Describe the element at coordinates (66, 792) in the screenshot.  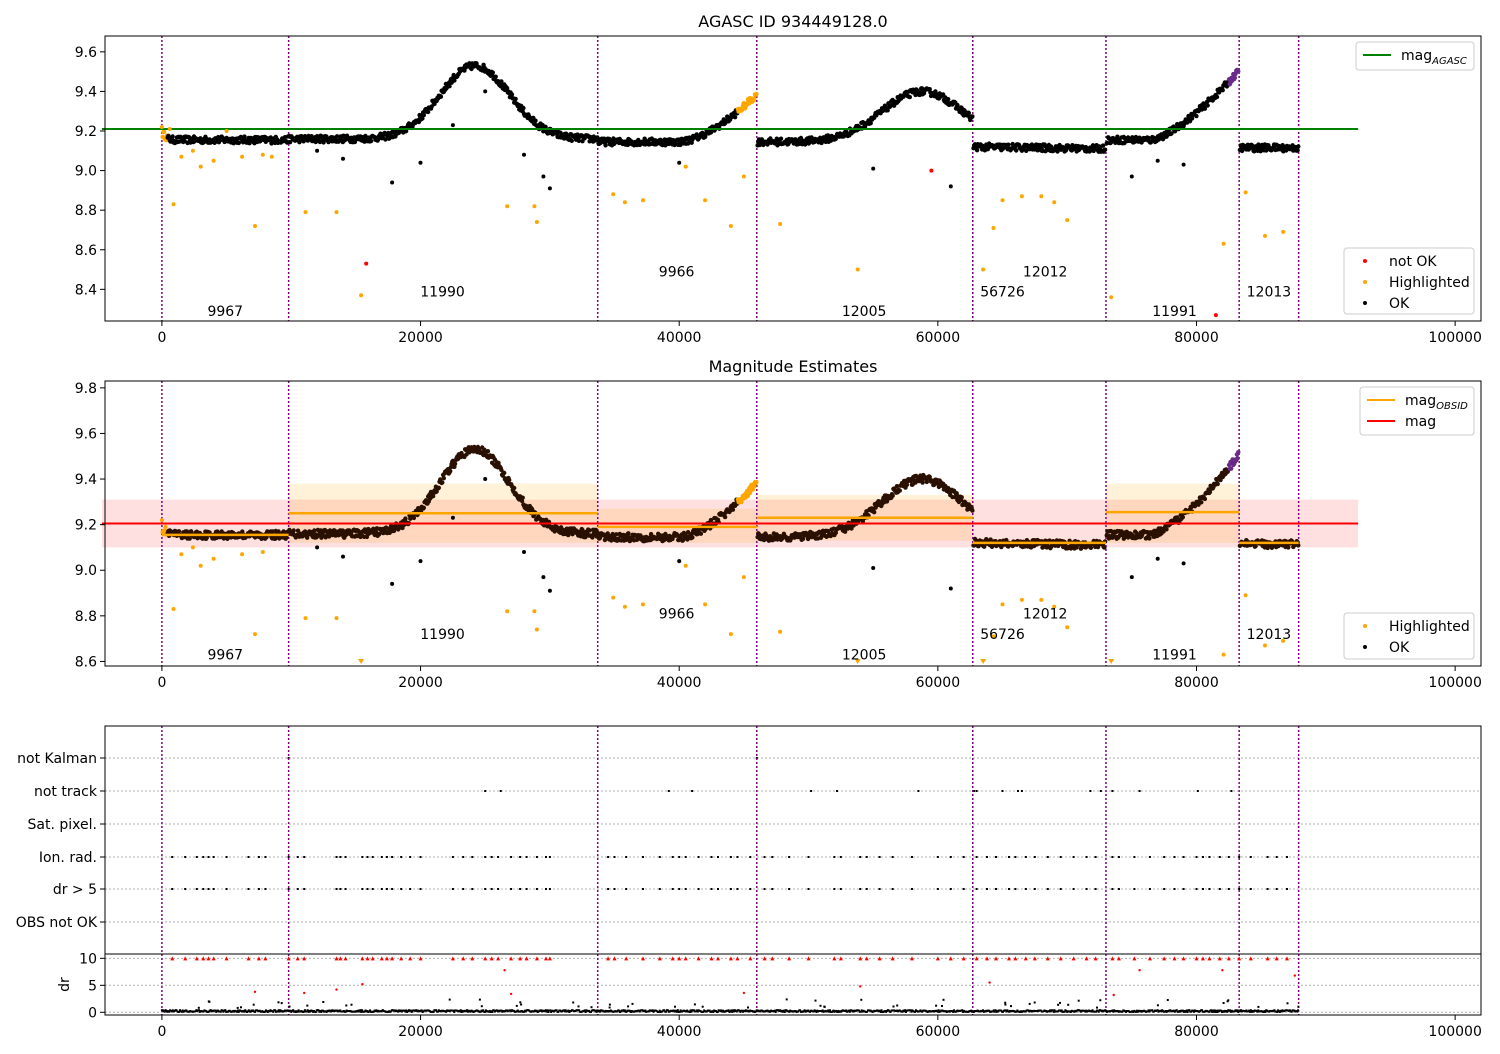
I see `category-label: not track` at that location.